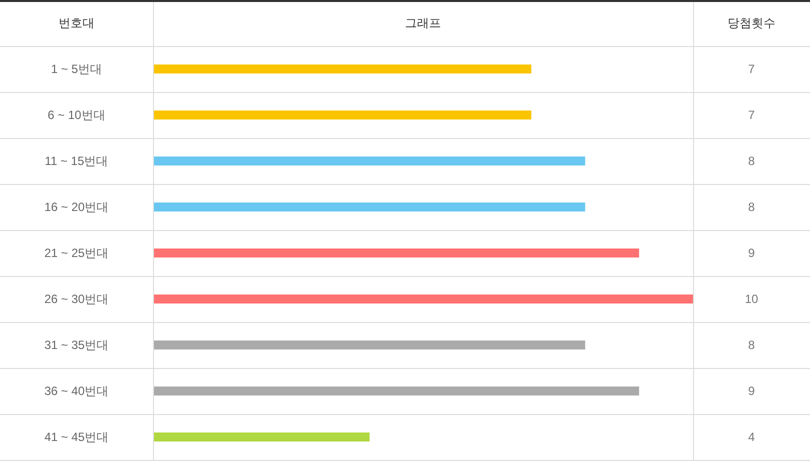  Describe the element at coordinates (752, 23) in the screenshot. I see `text: 당첨횟수` at that location.